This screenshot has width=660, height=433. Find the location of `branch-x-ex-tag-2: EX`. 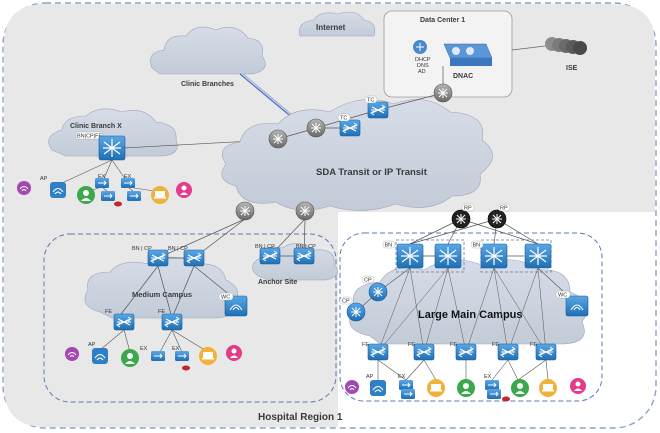

branch-x-ex-tag-2: EX is located at coordinates (128, 177).